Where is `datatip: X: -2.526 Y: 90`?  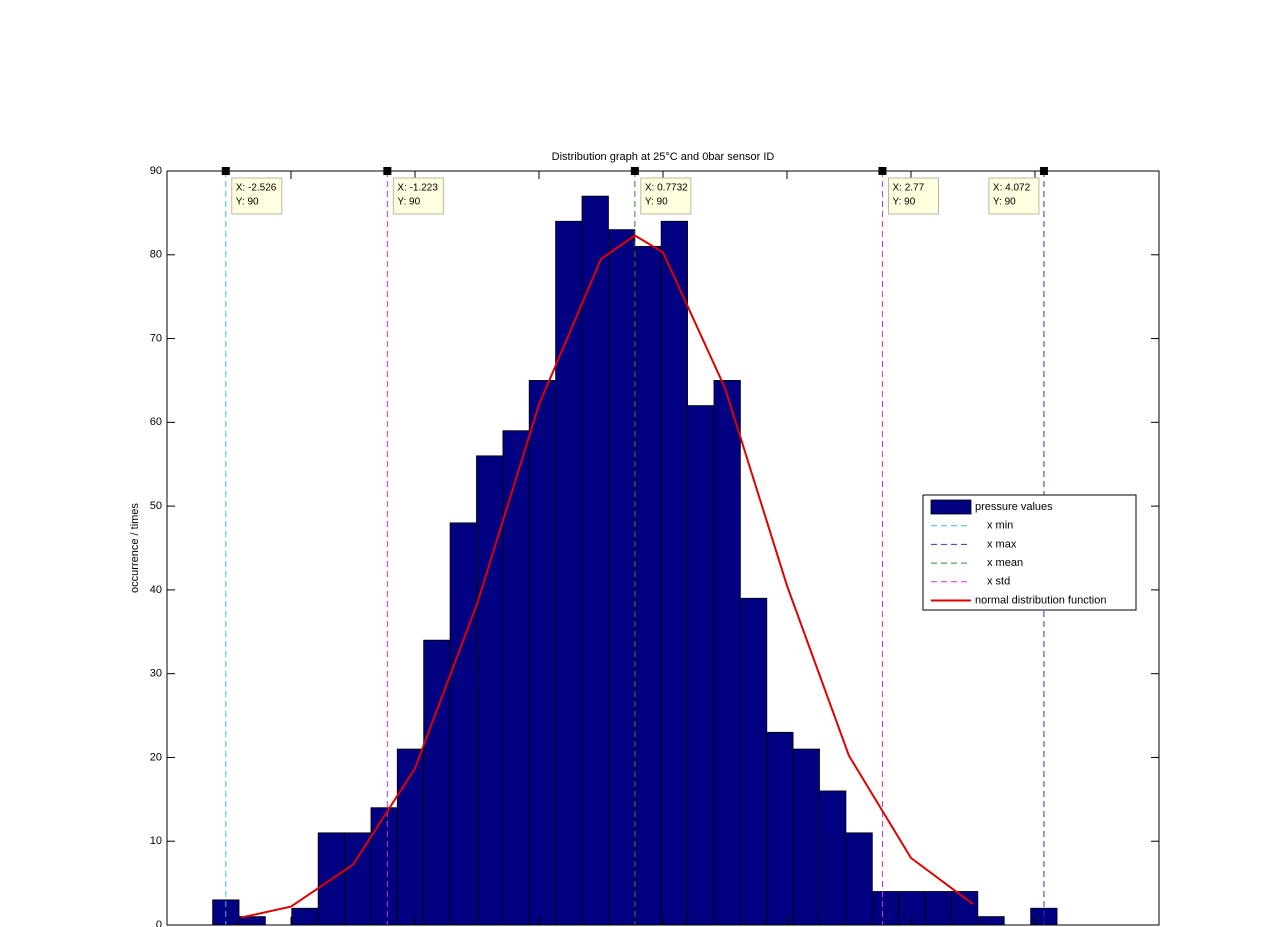
datatip: X: -2.526 Y: 90 is located at coordinates (252, 191).